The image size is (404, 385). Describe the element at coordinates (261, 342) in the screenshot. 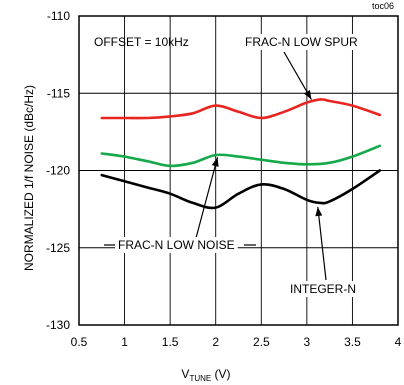

I see `x-tick-label: 2.5` at that location.